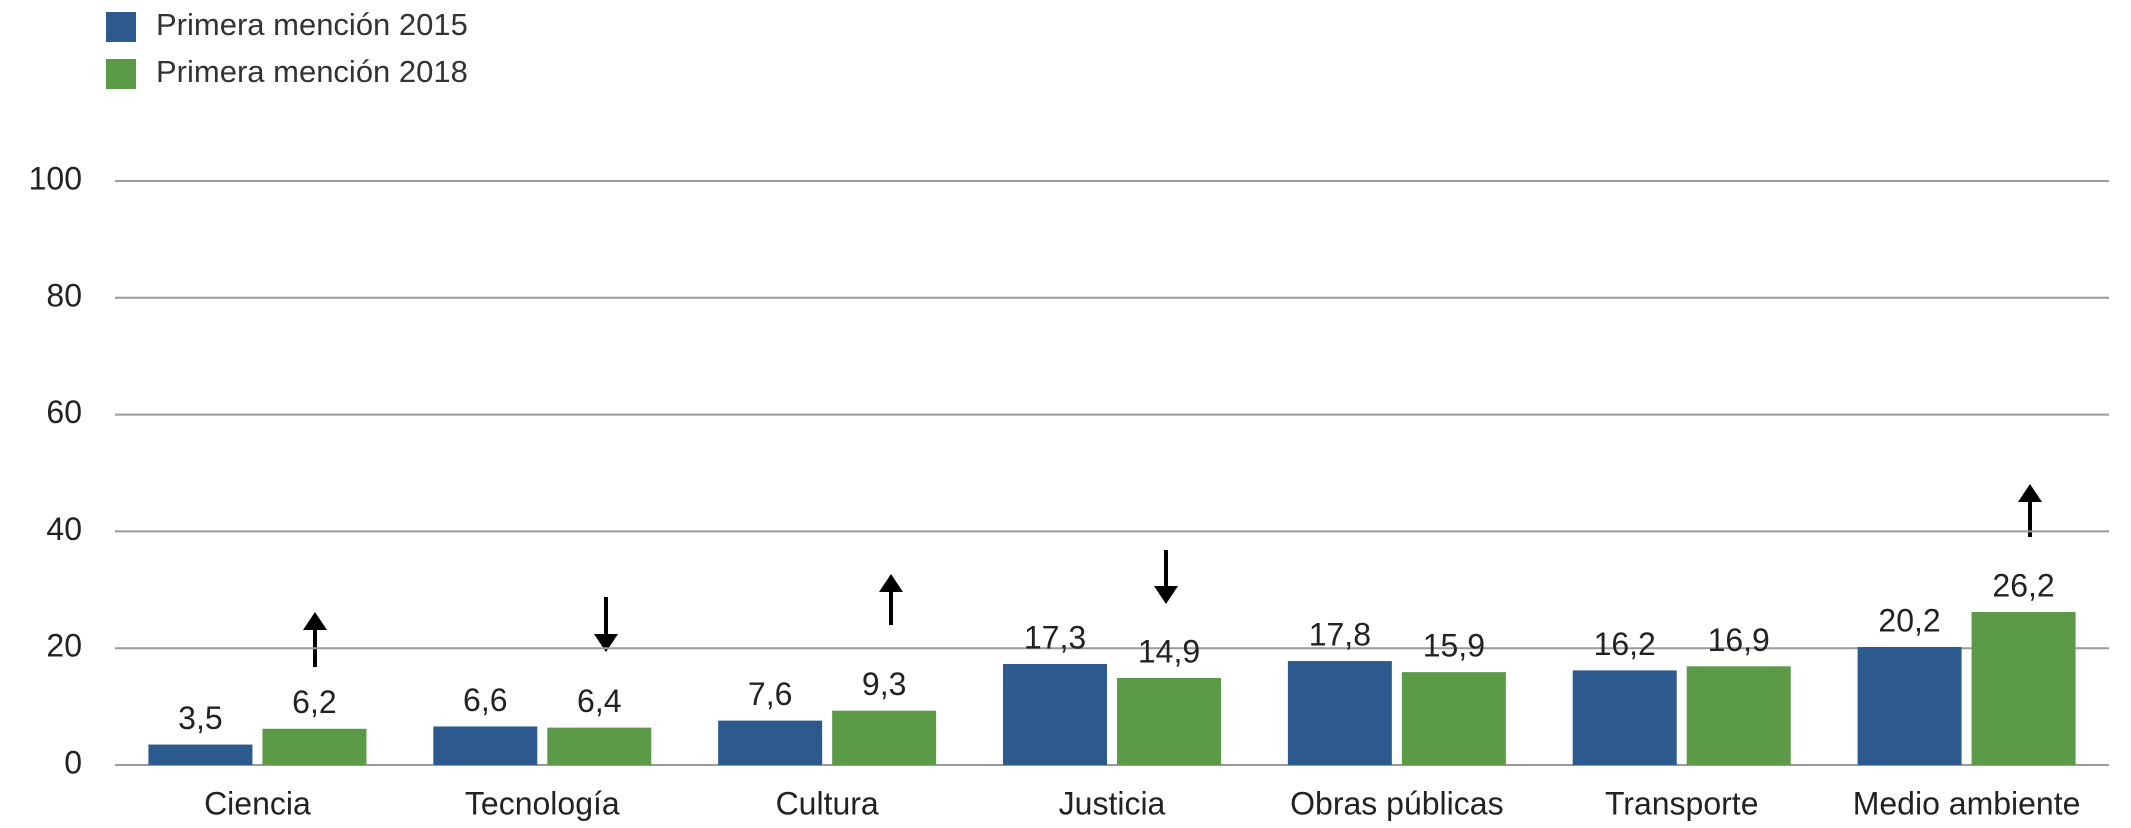 This screenshot has width=2131, height=828. What do you see at coordinates (55, 178) in the screenshot?
I see `y-tick-label: 100` at bounding box center [55, 178].